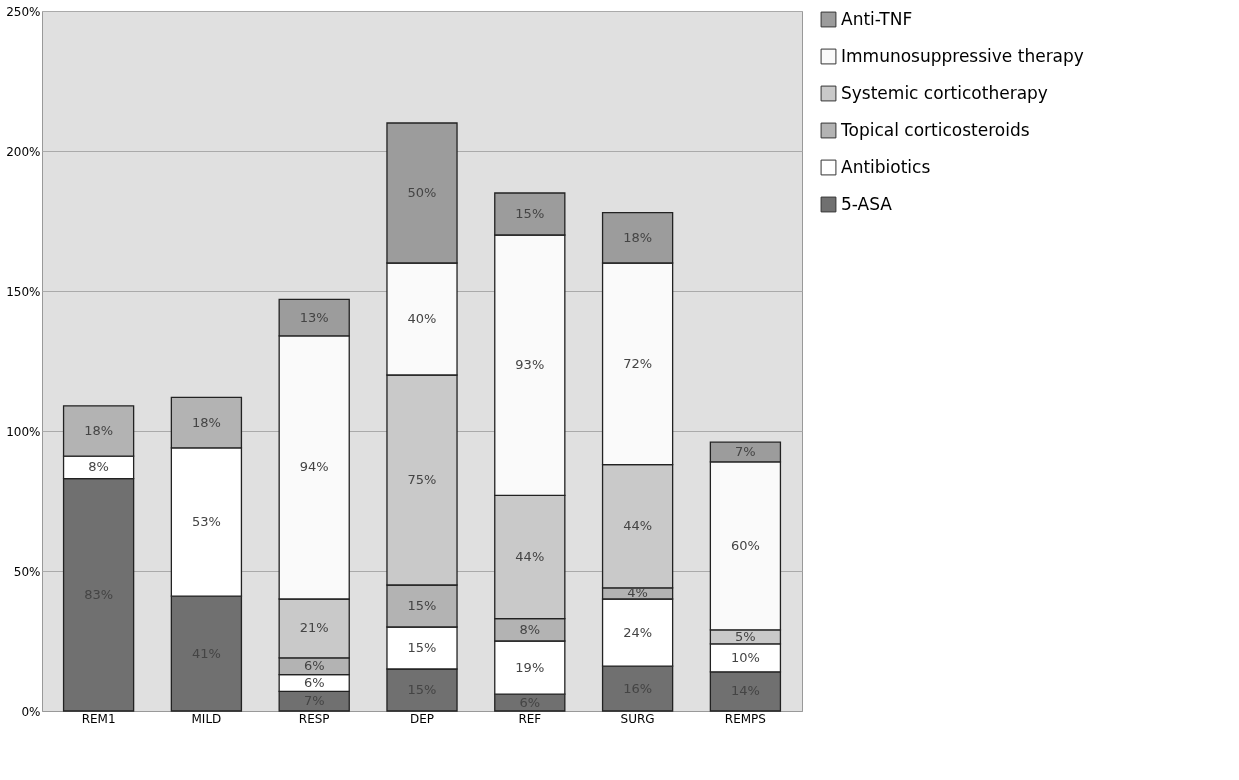 This screenshot has width=1239, height=780. I want to click on x-tick-label: REMPS, so click(745, 718).